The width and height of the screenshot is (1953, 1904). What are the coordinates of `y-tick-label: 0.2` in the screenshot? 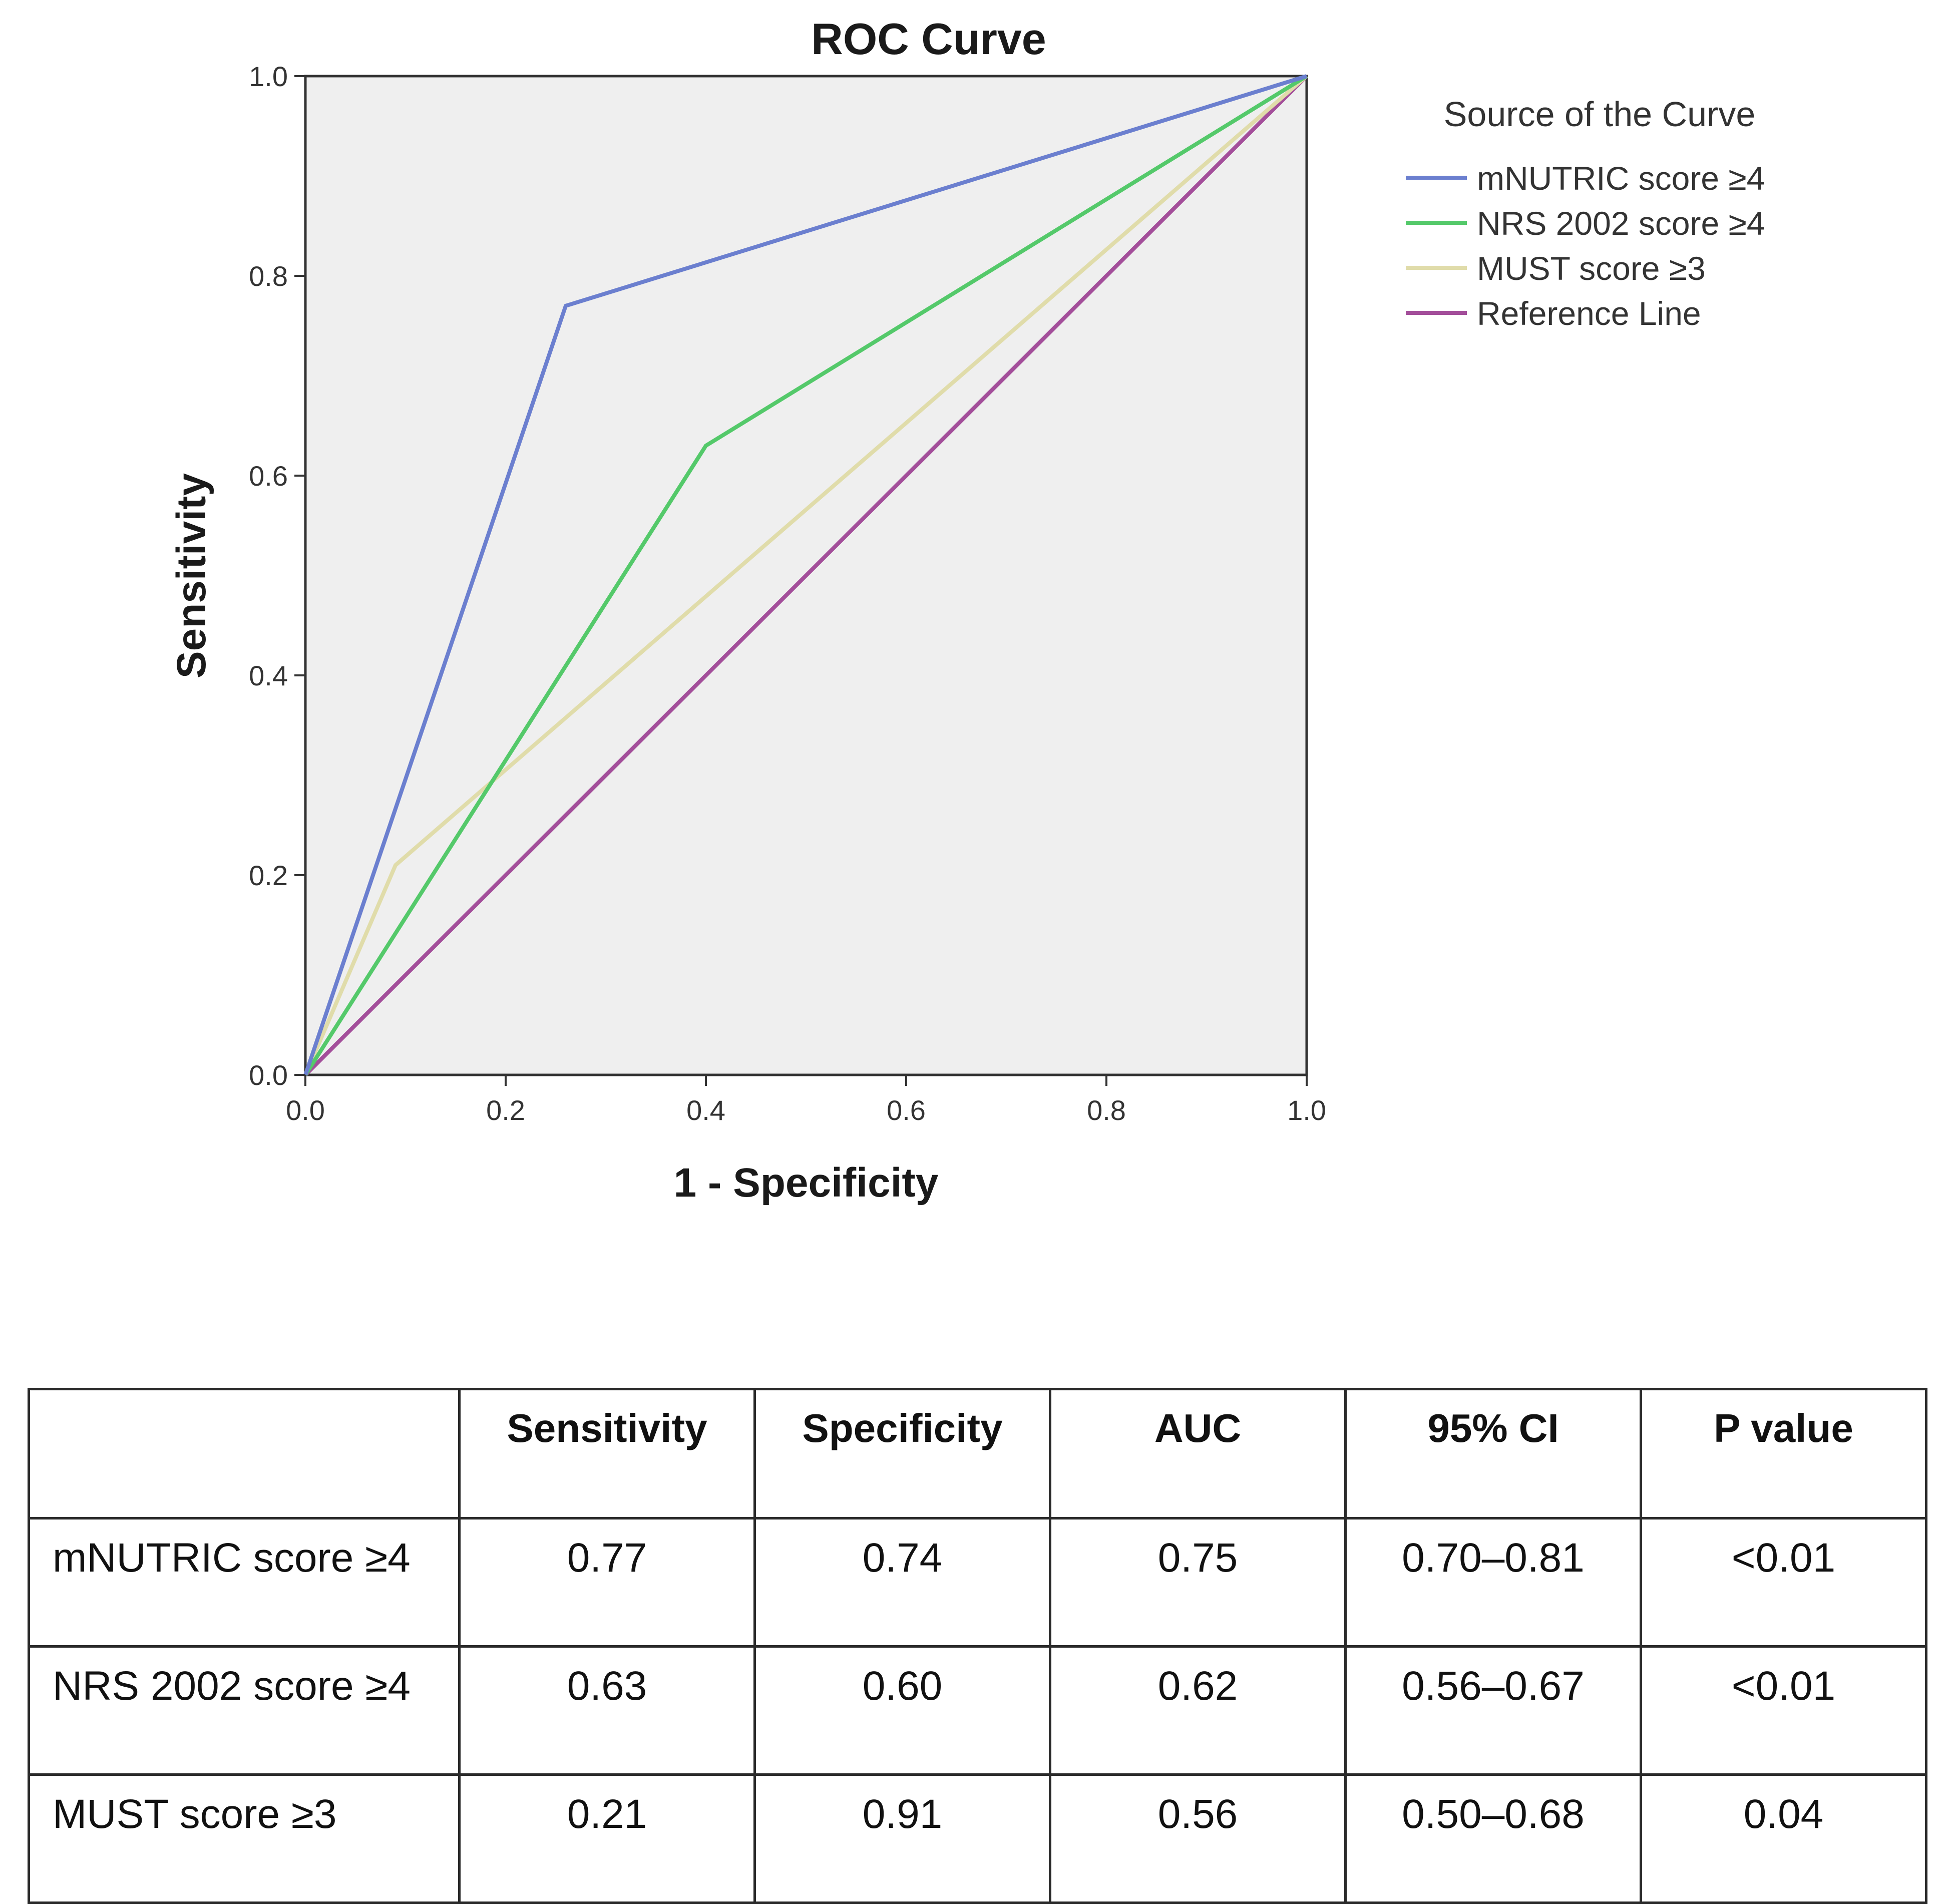 It's located at (268, 875).